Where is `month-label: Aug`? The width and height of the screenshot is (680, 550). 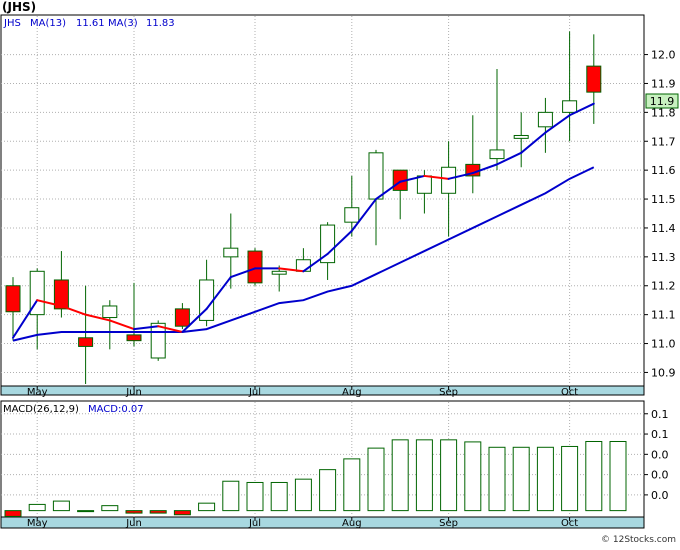
month-label: Aug is located at coordinates (352, 523).